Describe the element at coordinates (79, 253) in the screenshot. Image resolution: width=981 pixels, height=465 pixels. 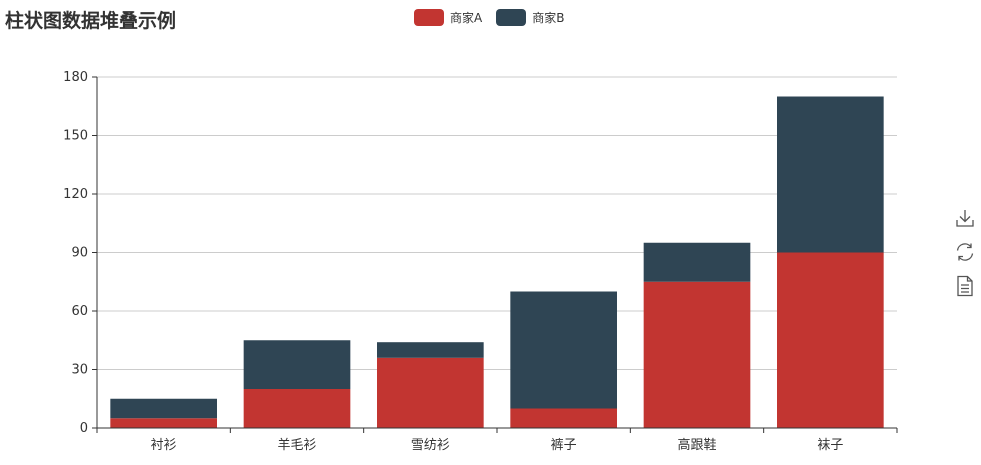
I see `y-tick-label: 90` at that location.